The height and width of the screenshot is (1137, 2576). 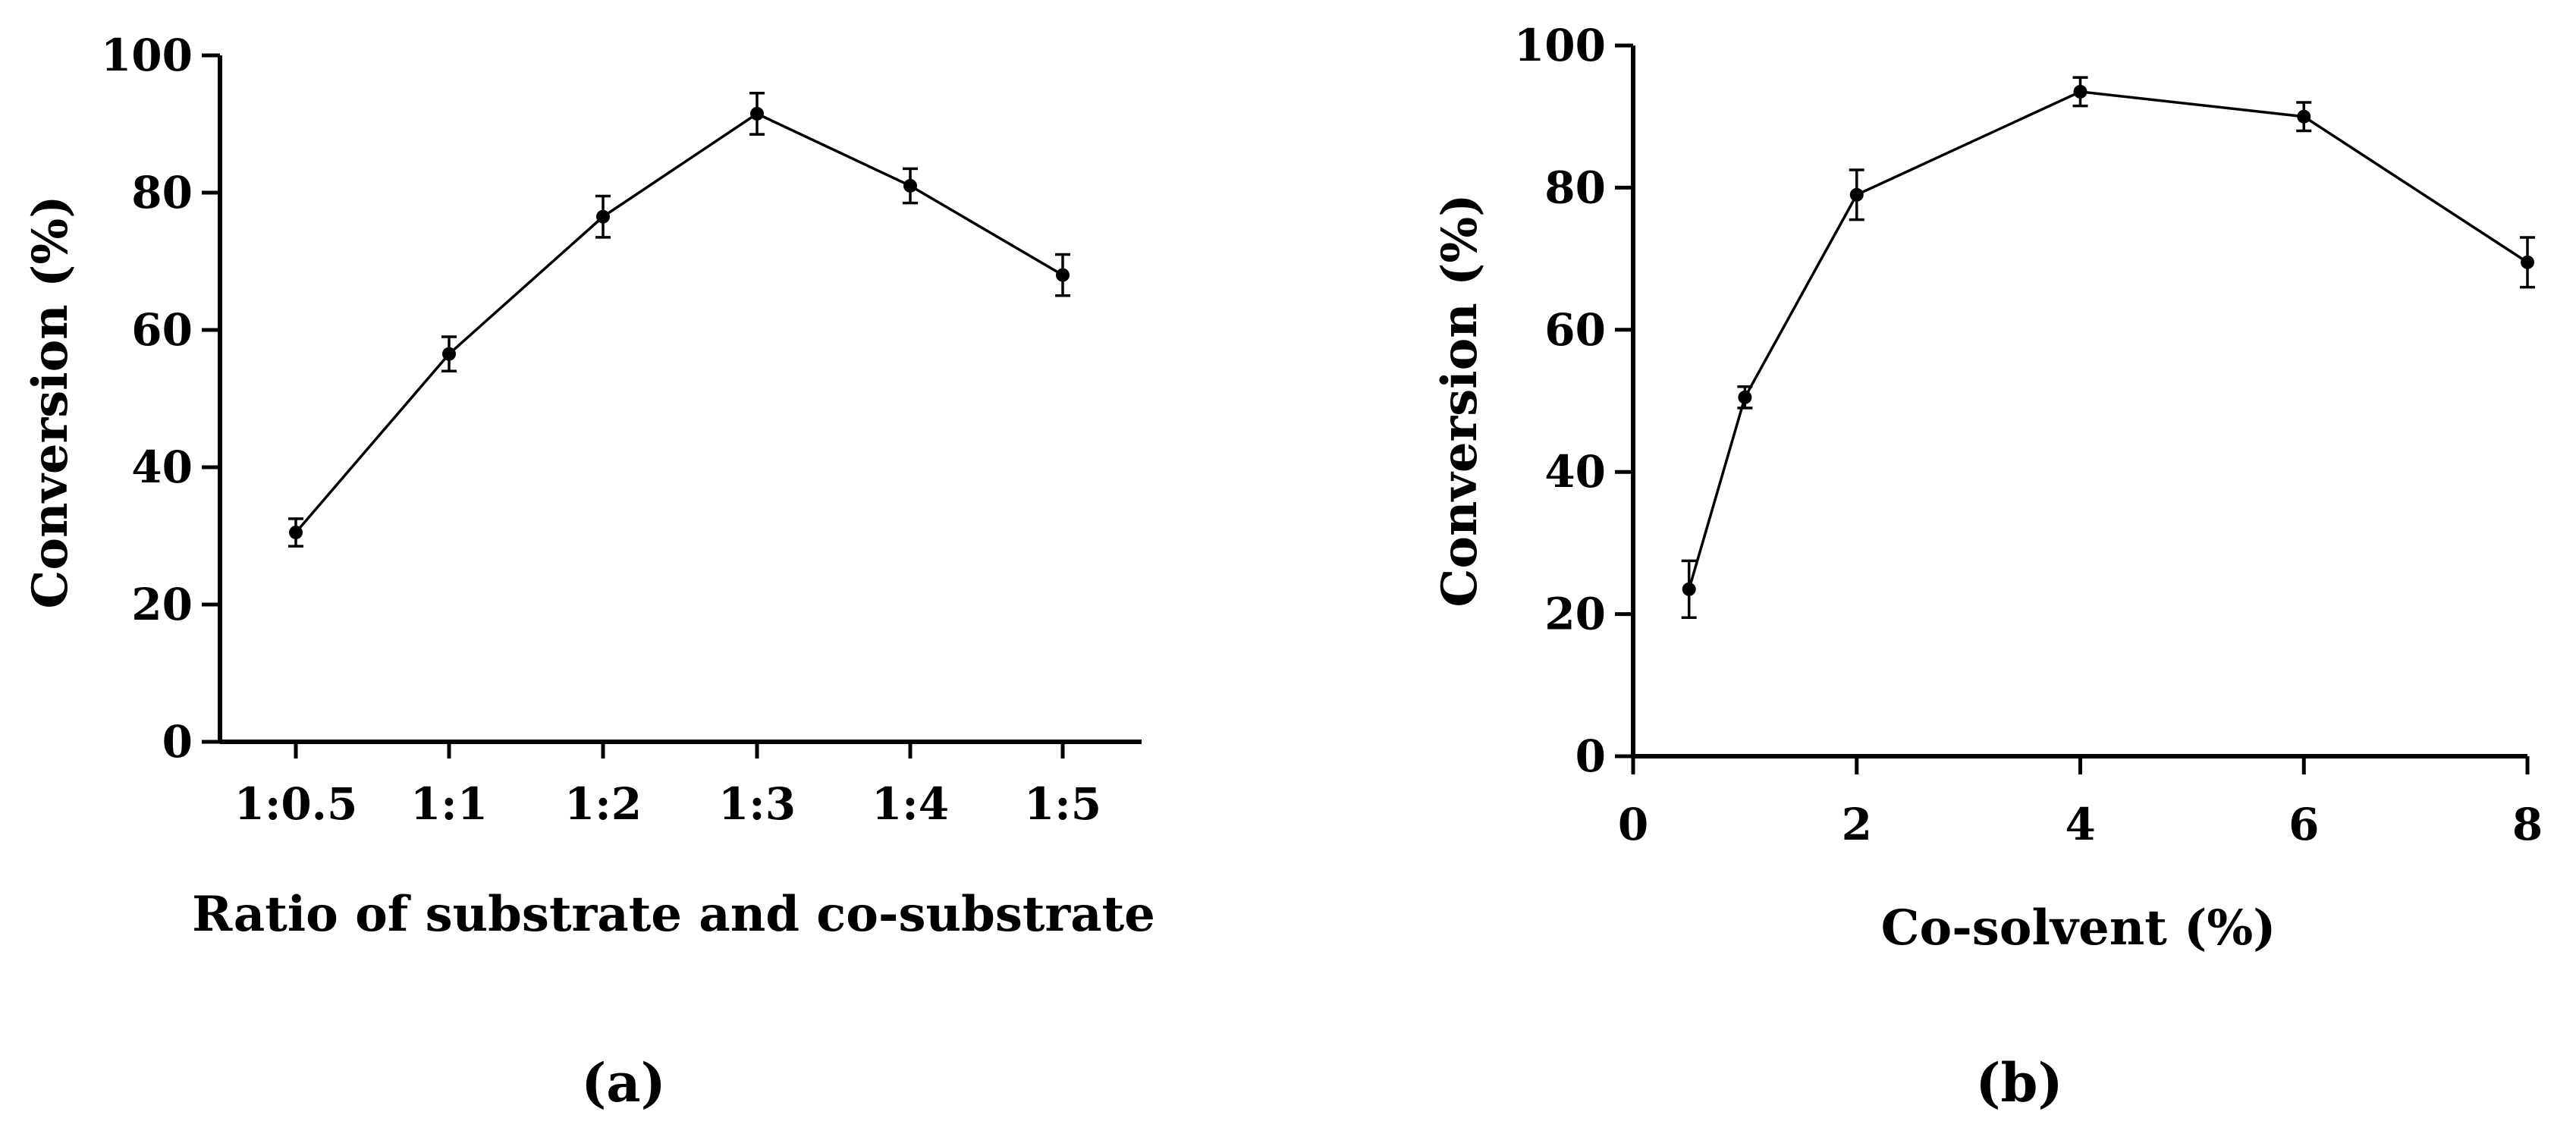 I want to click on x-axis-title: Ratio of substrate and co-substrate, so click(x=673, y=914).